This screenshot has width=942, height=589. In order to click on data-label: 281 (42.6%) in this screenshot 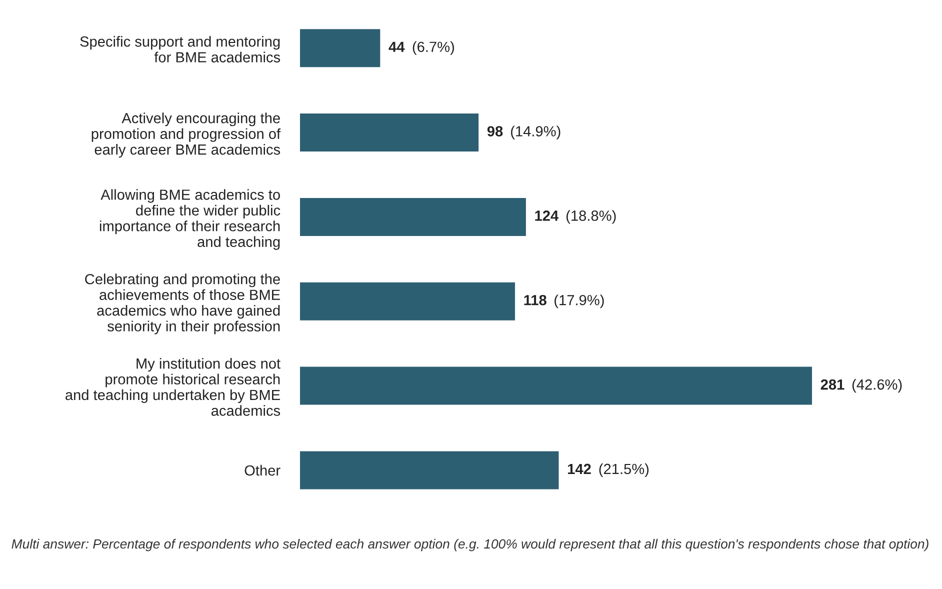, I will do `click(861, 386)`.